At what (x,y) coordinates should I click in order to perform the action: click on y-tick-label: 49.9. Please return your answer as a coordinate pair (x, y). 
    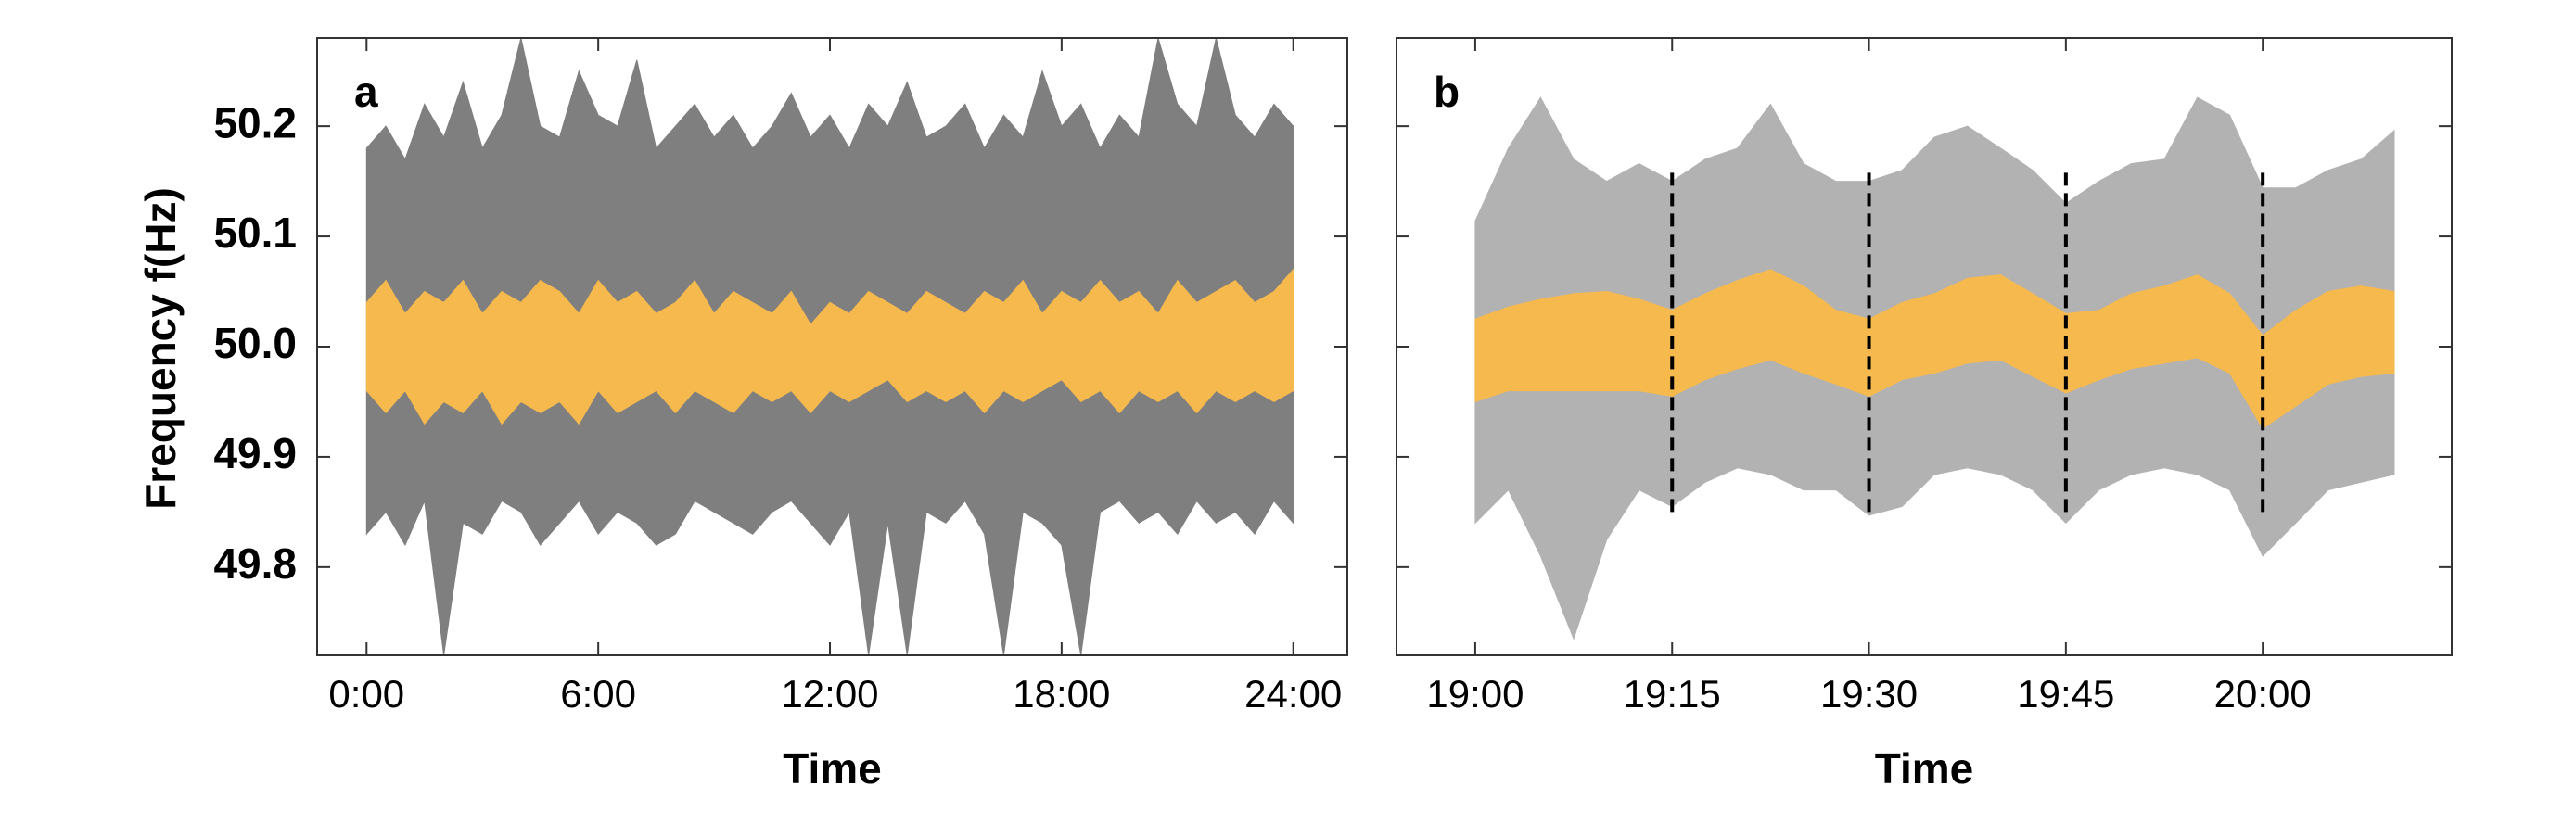
    Looking at the image, I should click on (255, 453).